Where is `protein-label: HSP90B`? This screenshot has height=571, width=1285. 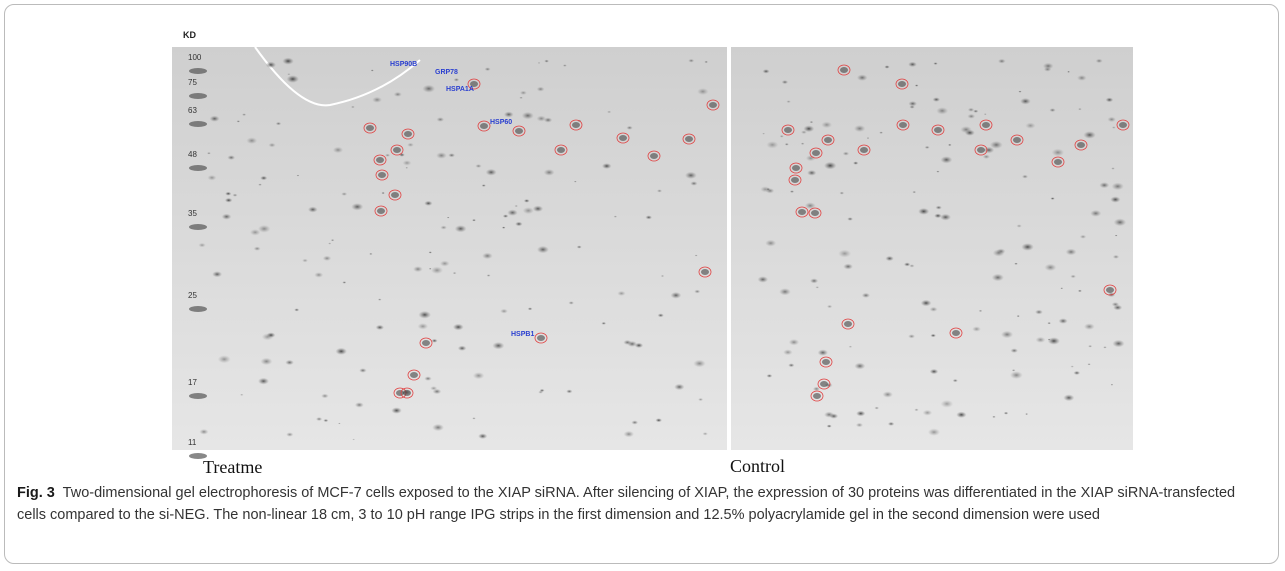 protein-label: HSP90B is located at coordinates (403, 64).